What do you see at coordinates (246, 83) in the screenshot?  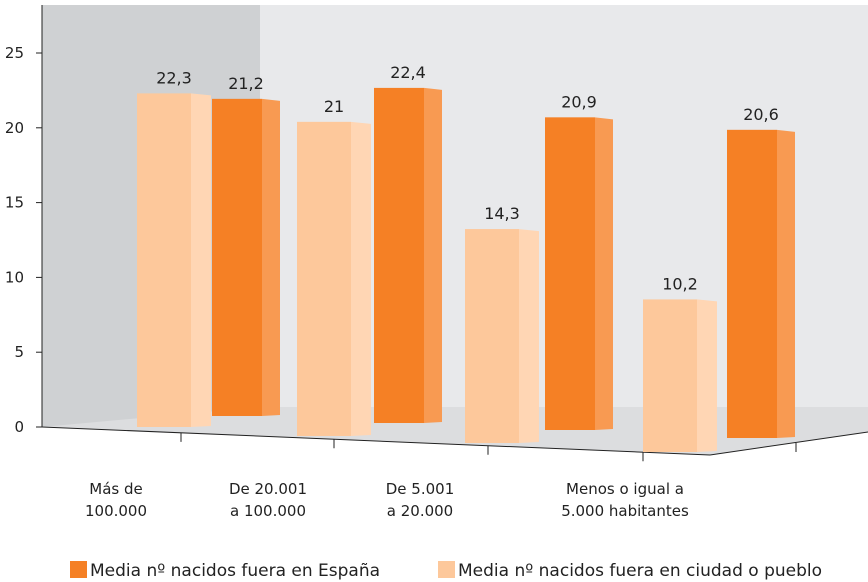 I see `data-label: 21,2` at bounding box center [246, 83].